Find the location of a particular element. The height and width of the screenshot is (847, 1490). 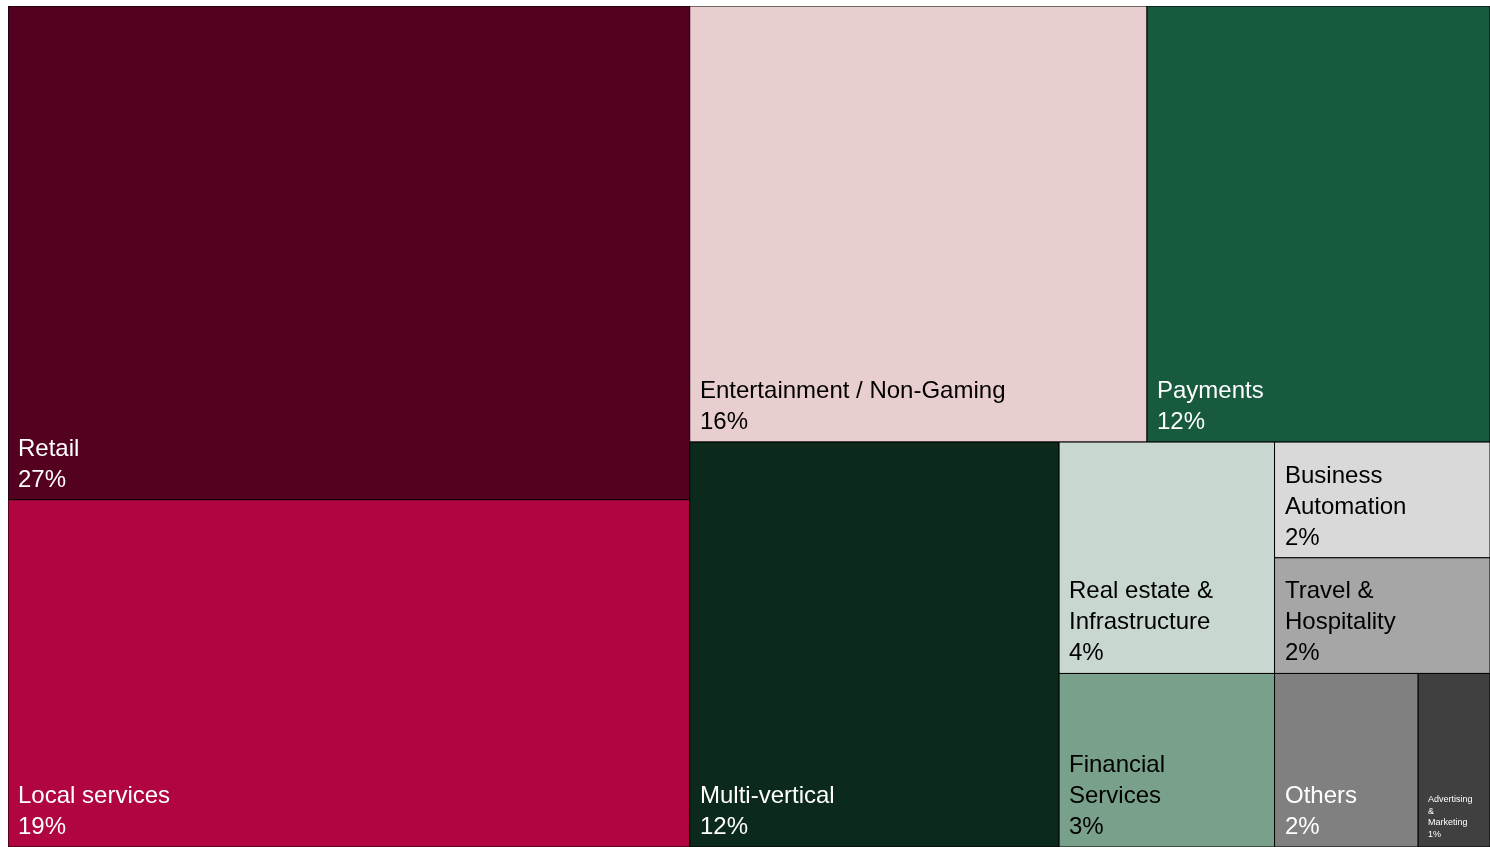

category-label: Payments is located at coordinates (1210, 389).